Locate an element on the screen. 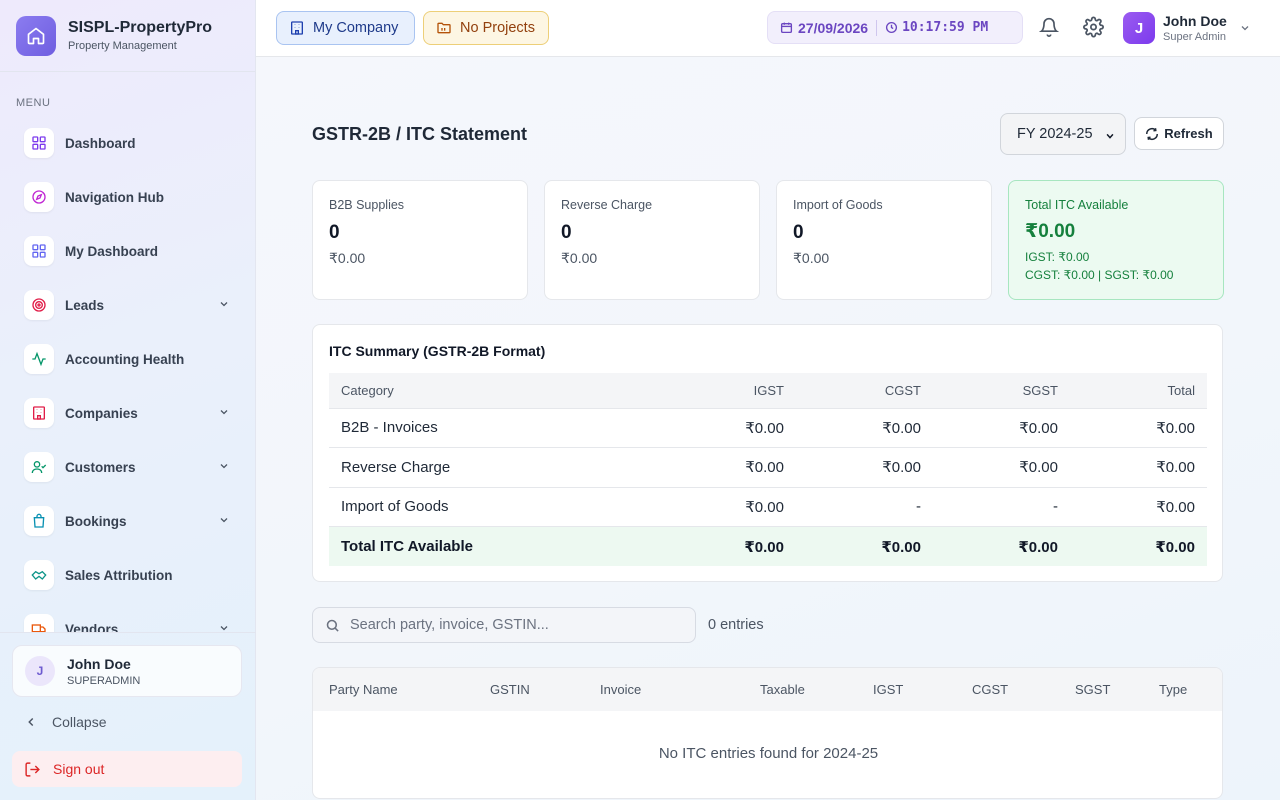  stat-card-reverse-charge: Reverse Charge 0 ₹0.00 is located at coordinates (652, 240).